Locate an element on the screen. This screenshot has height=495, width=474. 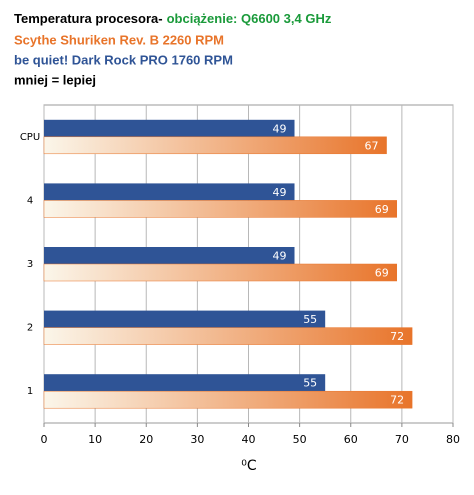
title-part: Temperatura procesora- is located at coordinates (88, 18).